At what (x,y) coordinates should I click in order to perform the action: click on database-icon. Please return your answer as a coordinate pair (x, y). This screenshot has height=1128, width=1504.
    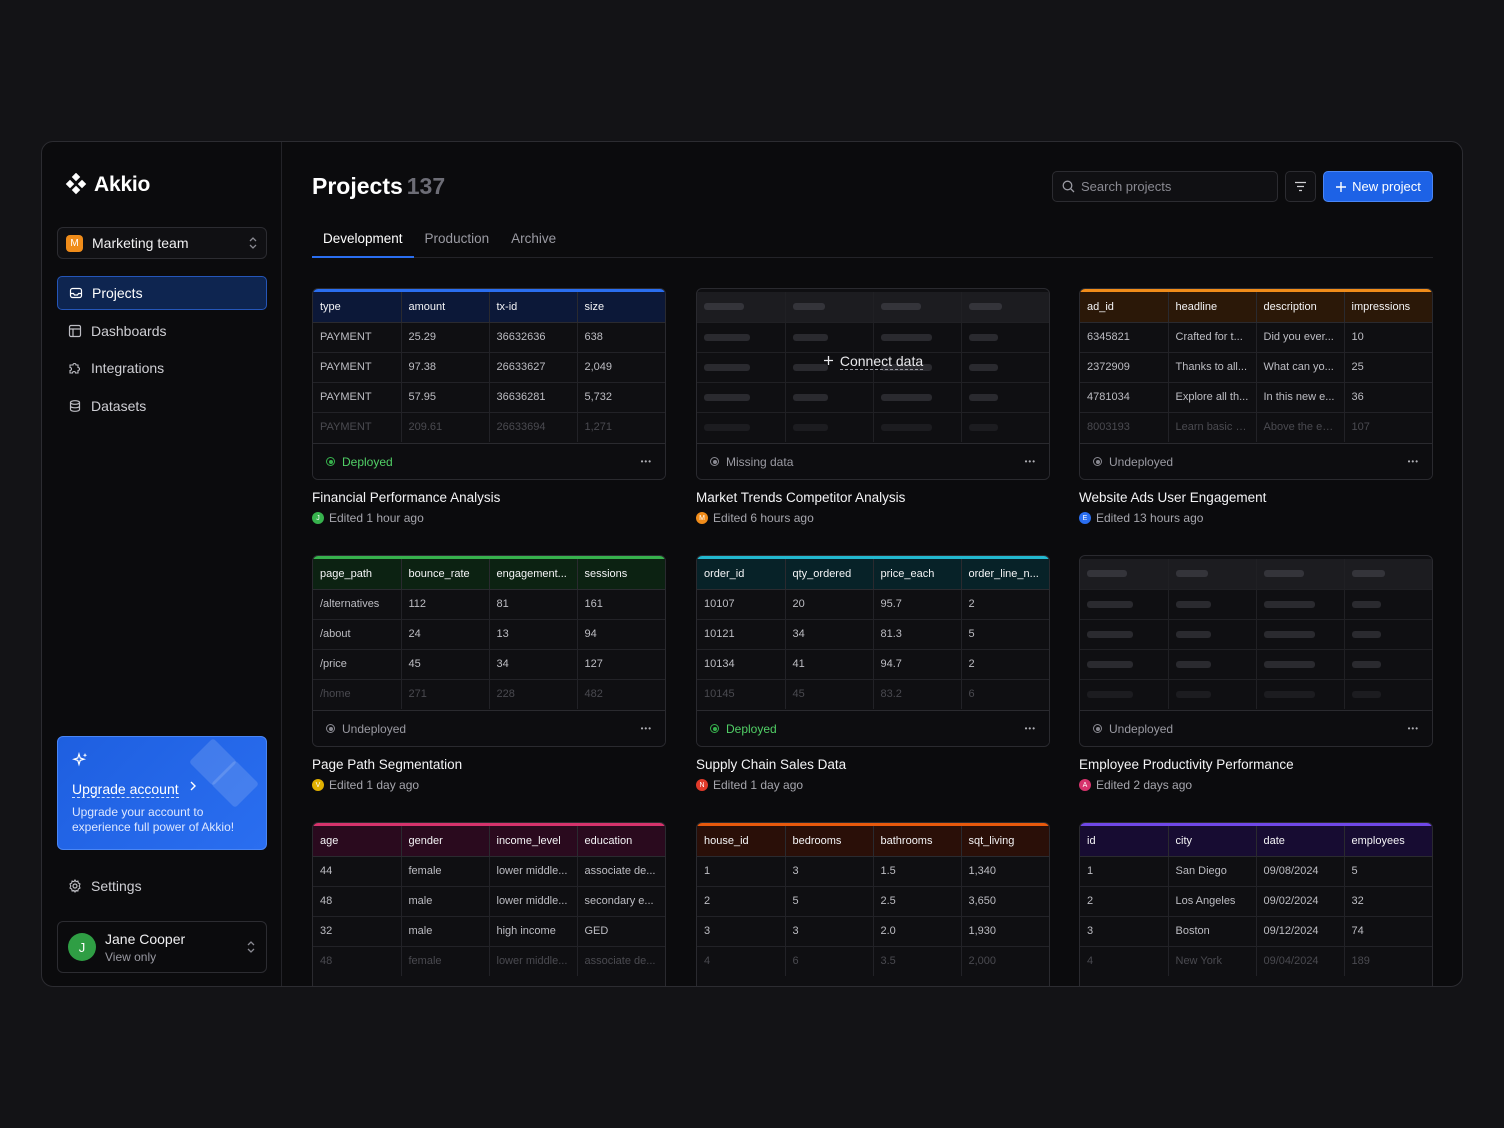
    Looking at the image, I should click on (75, 406).